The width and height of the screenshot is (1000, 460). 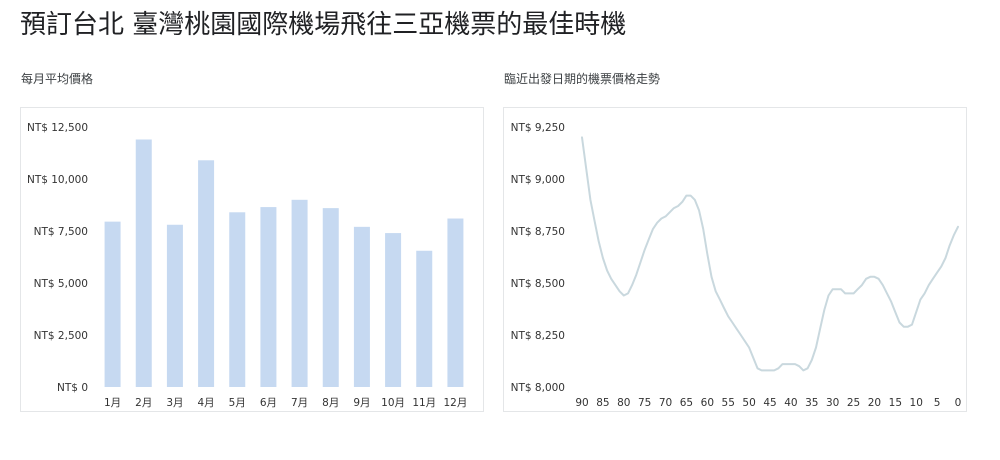 What do you see at coordinates (299, 403) in the screenshot?
I see `x-tick-label: 7月` at bounding box center [299, 403].